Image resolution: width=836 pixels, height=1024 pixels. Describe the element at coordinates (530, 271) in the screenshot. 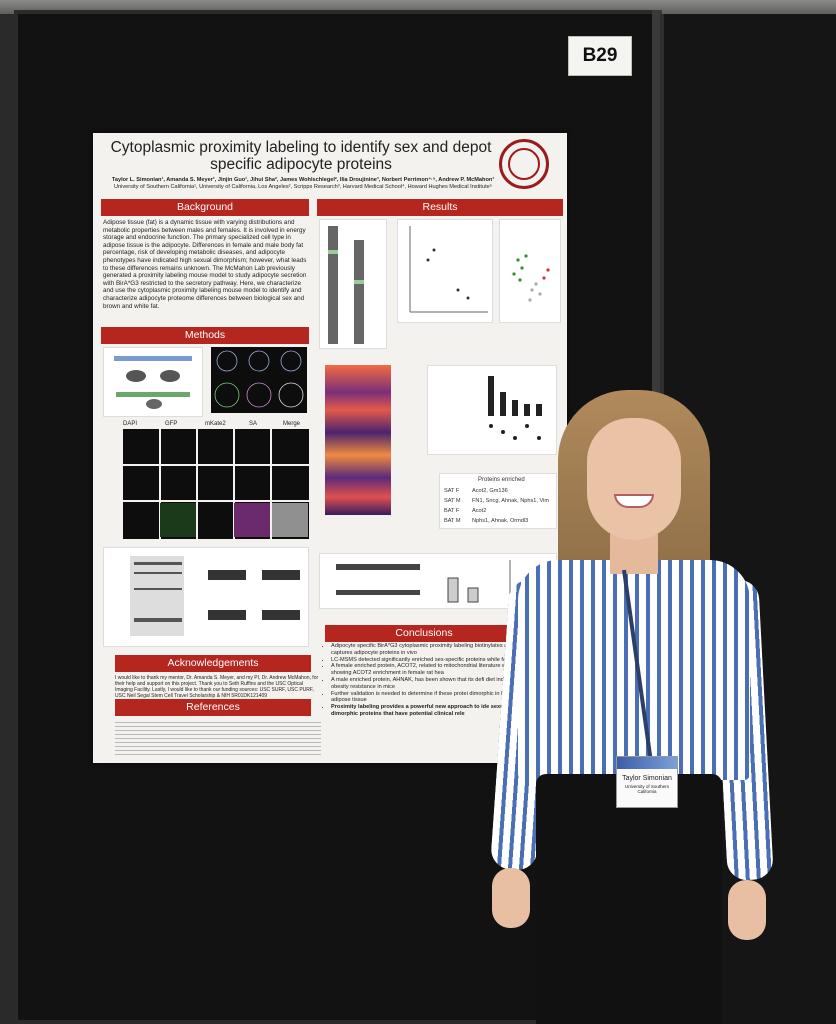

I see `results-volcano-c` at that location.